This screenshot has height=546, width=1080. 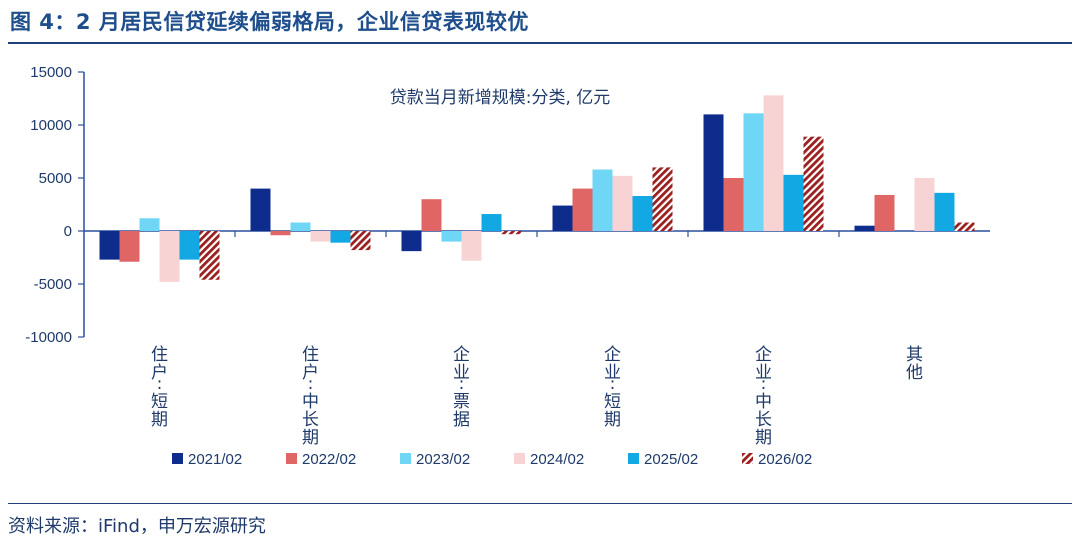 I want to click on y-tick-label: 15000, so click(x=51, y=72).